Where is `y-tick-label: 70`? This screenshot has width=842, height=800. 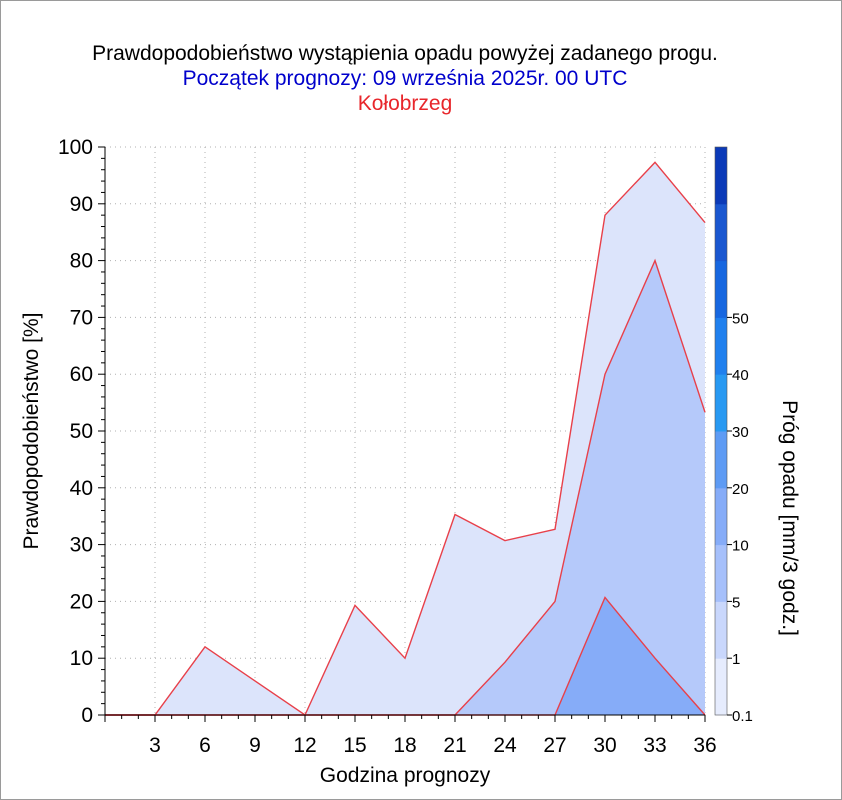
y-tick-label: 70 is located at coordinates (81, 317).